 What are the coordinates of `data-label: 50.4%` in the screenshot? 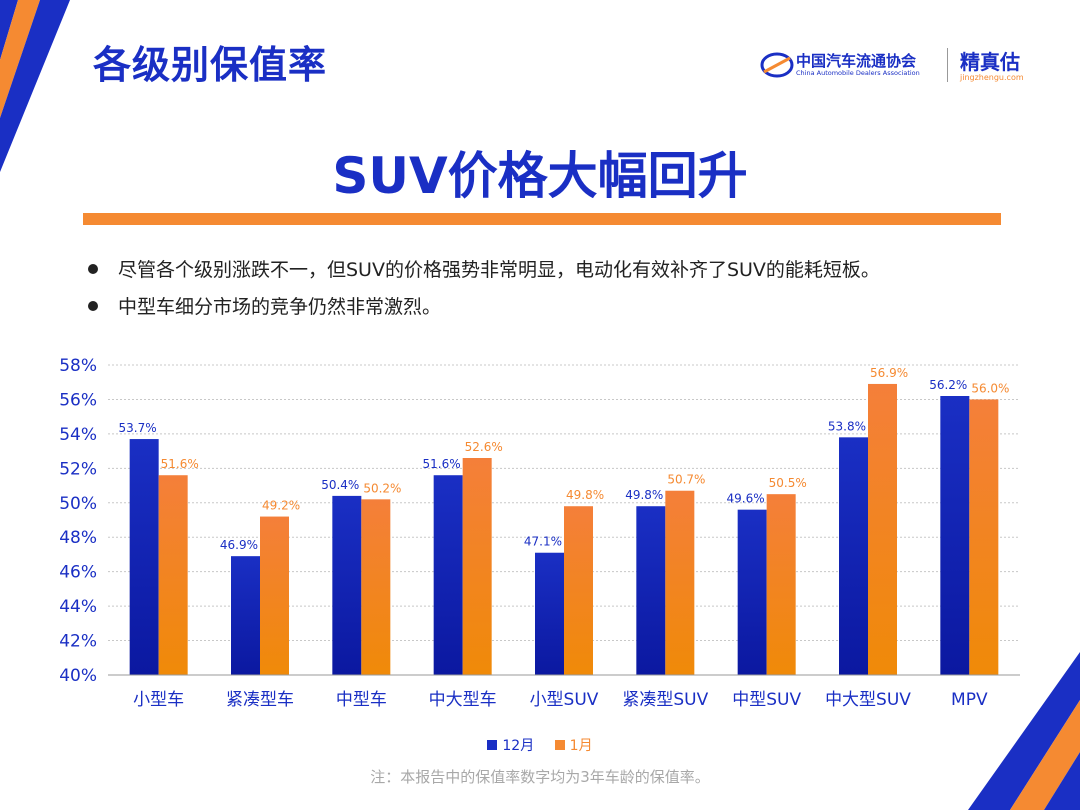 It's located at (340, 485).